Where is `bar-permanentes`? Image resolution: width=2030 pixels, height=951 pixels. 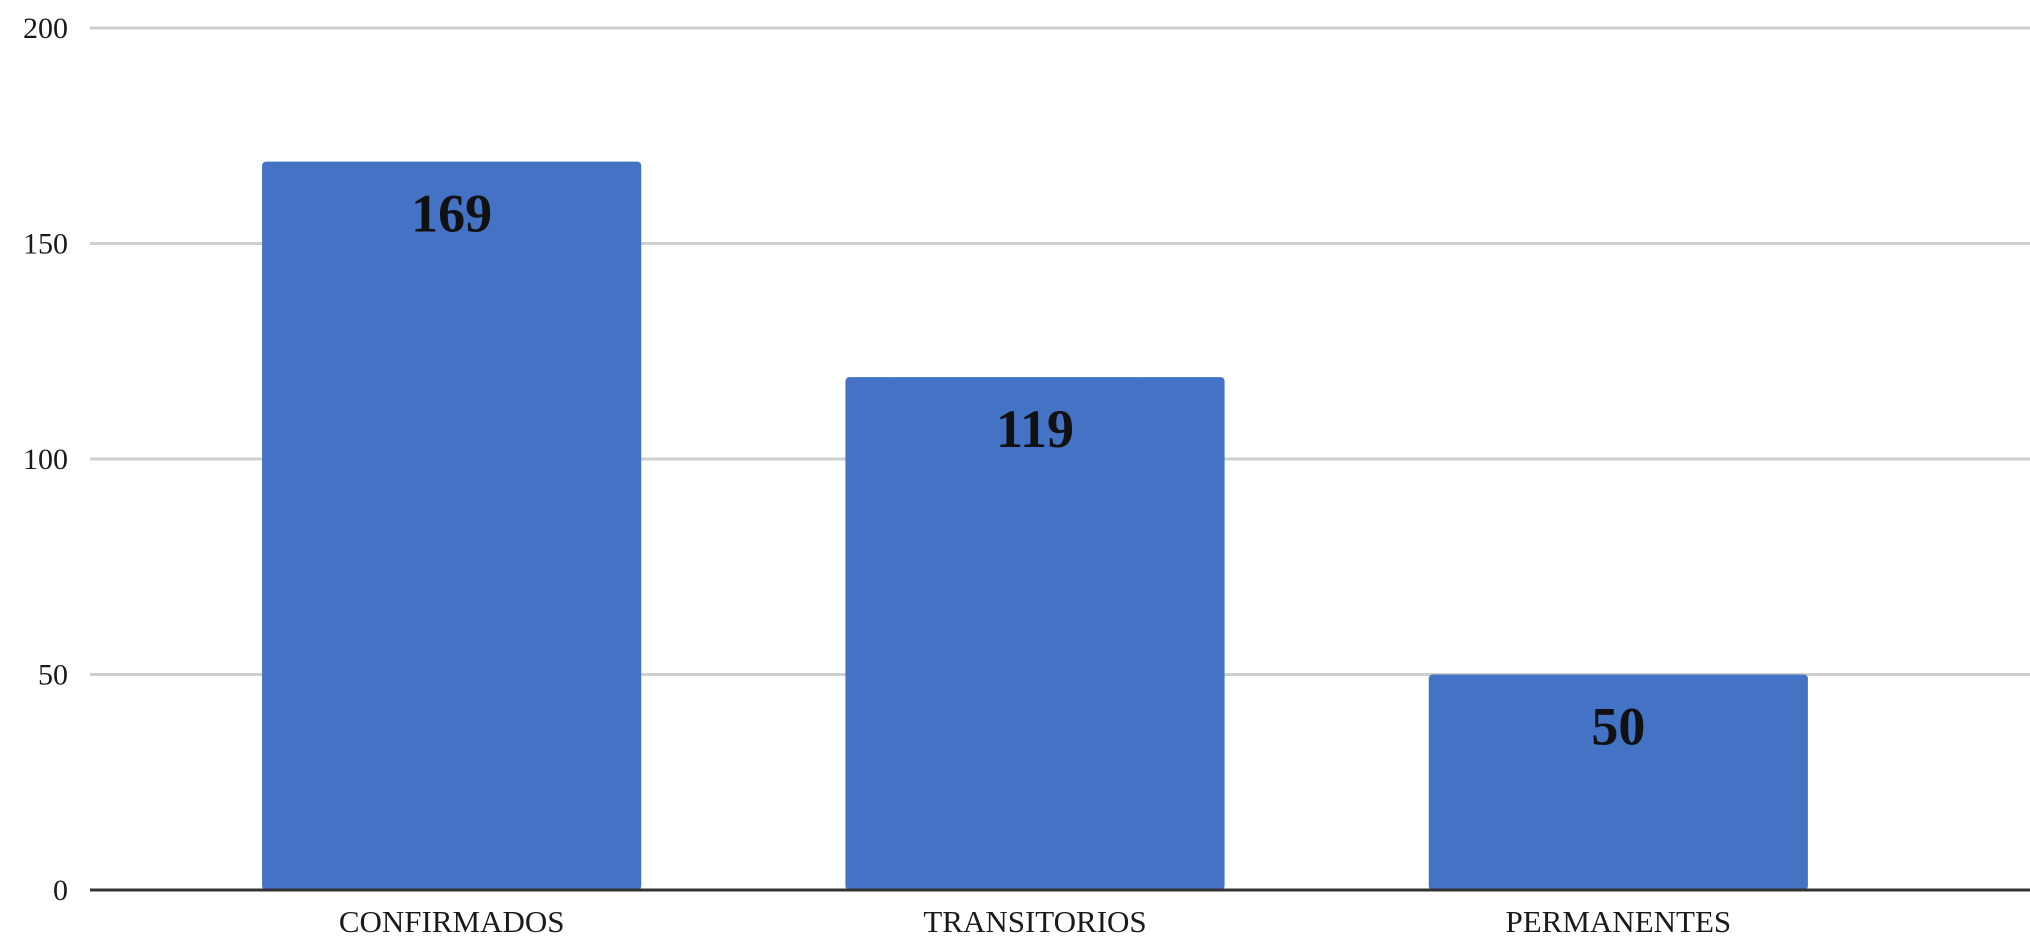 bar-permanentes is located at coordinates (1618, 782).